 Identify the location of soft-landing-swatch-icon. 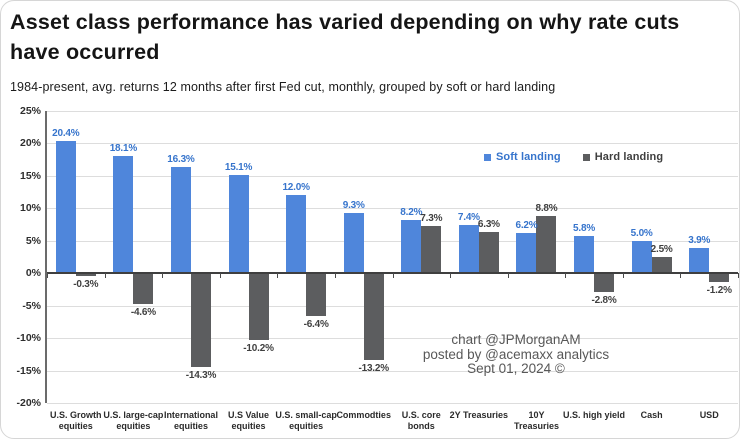
(487, 157).